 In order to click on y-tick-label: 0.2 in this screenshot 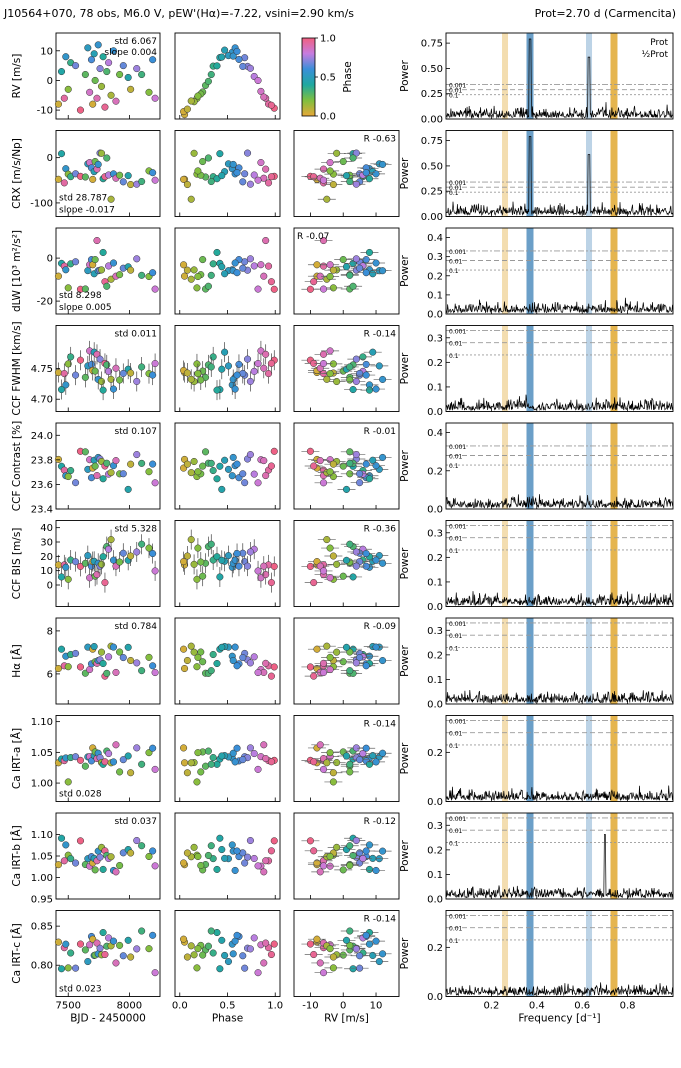, I will do `click(435, 558)`.